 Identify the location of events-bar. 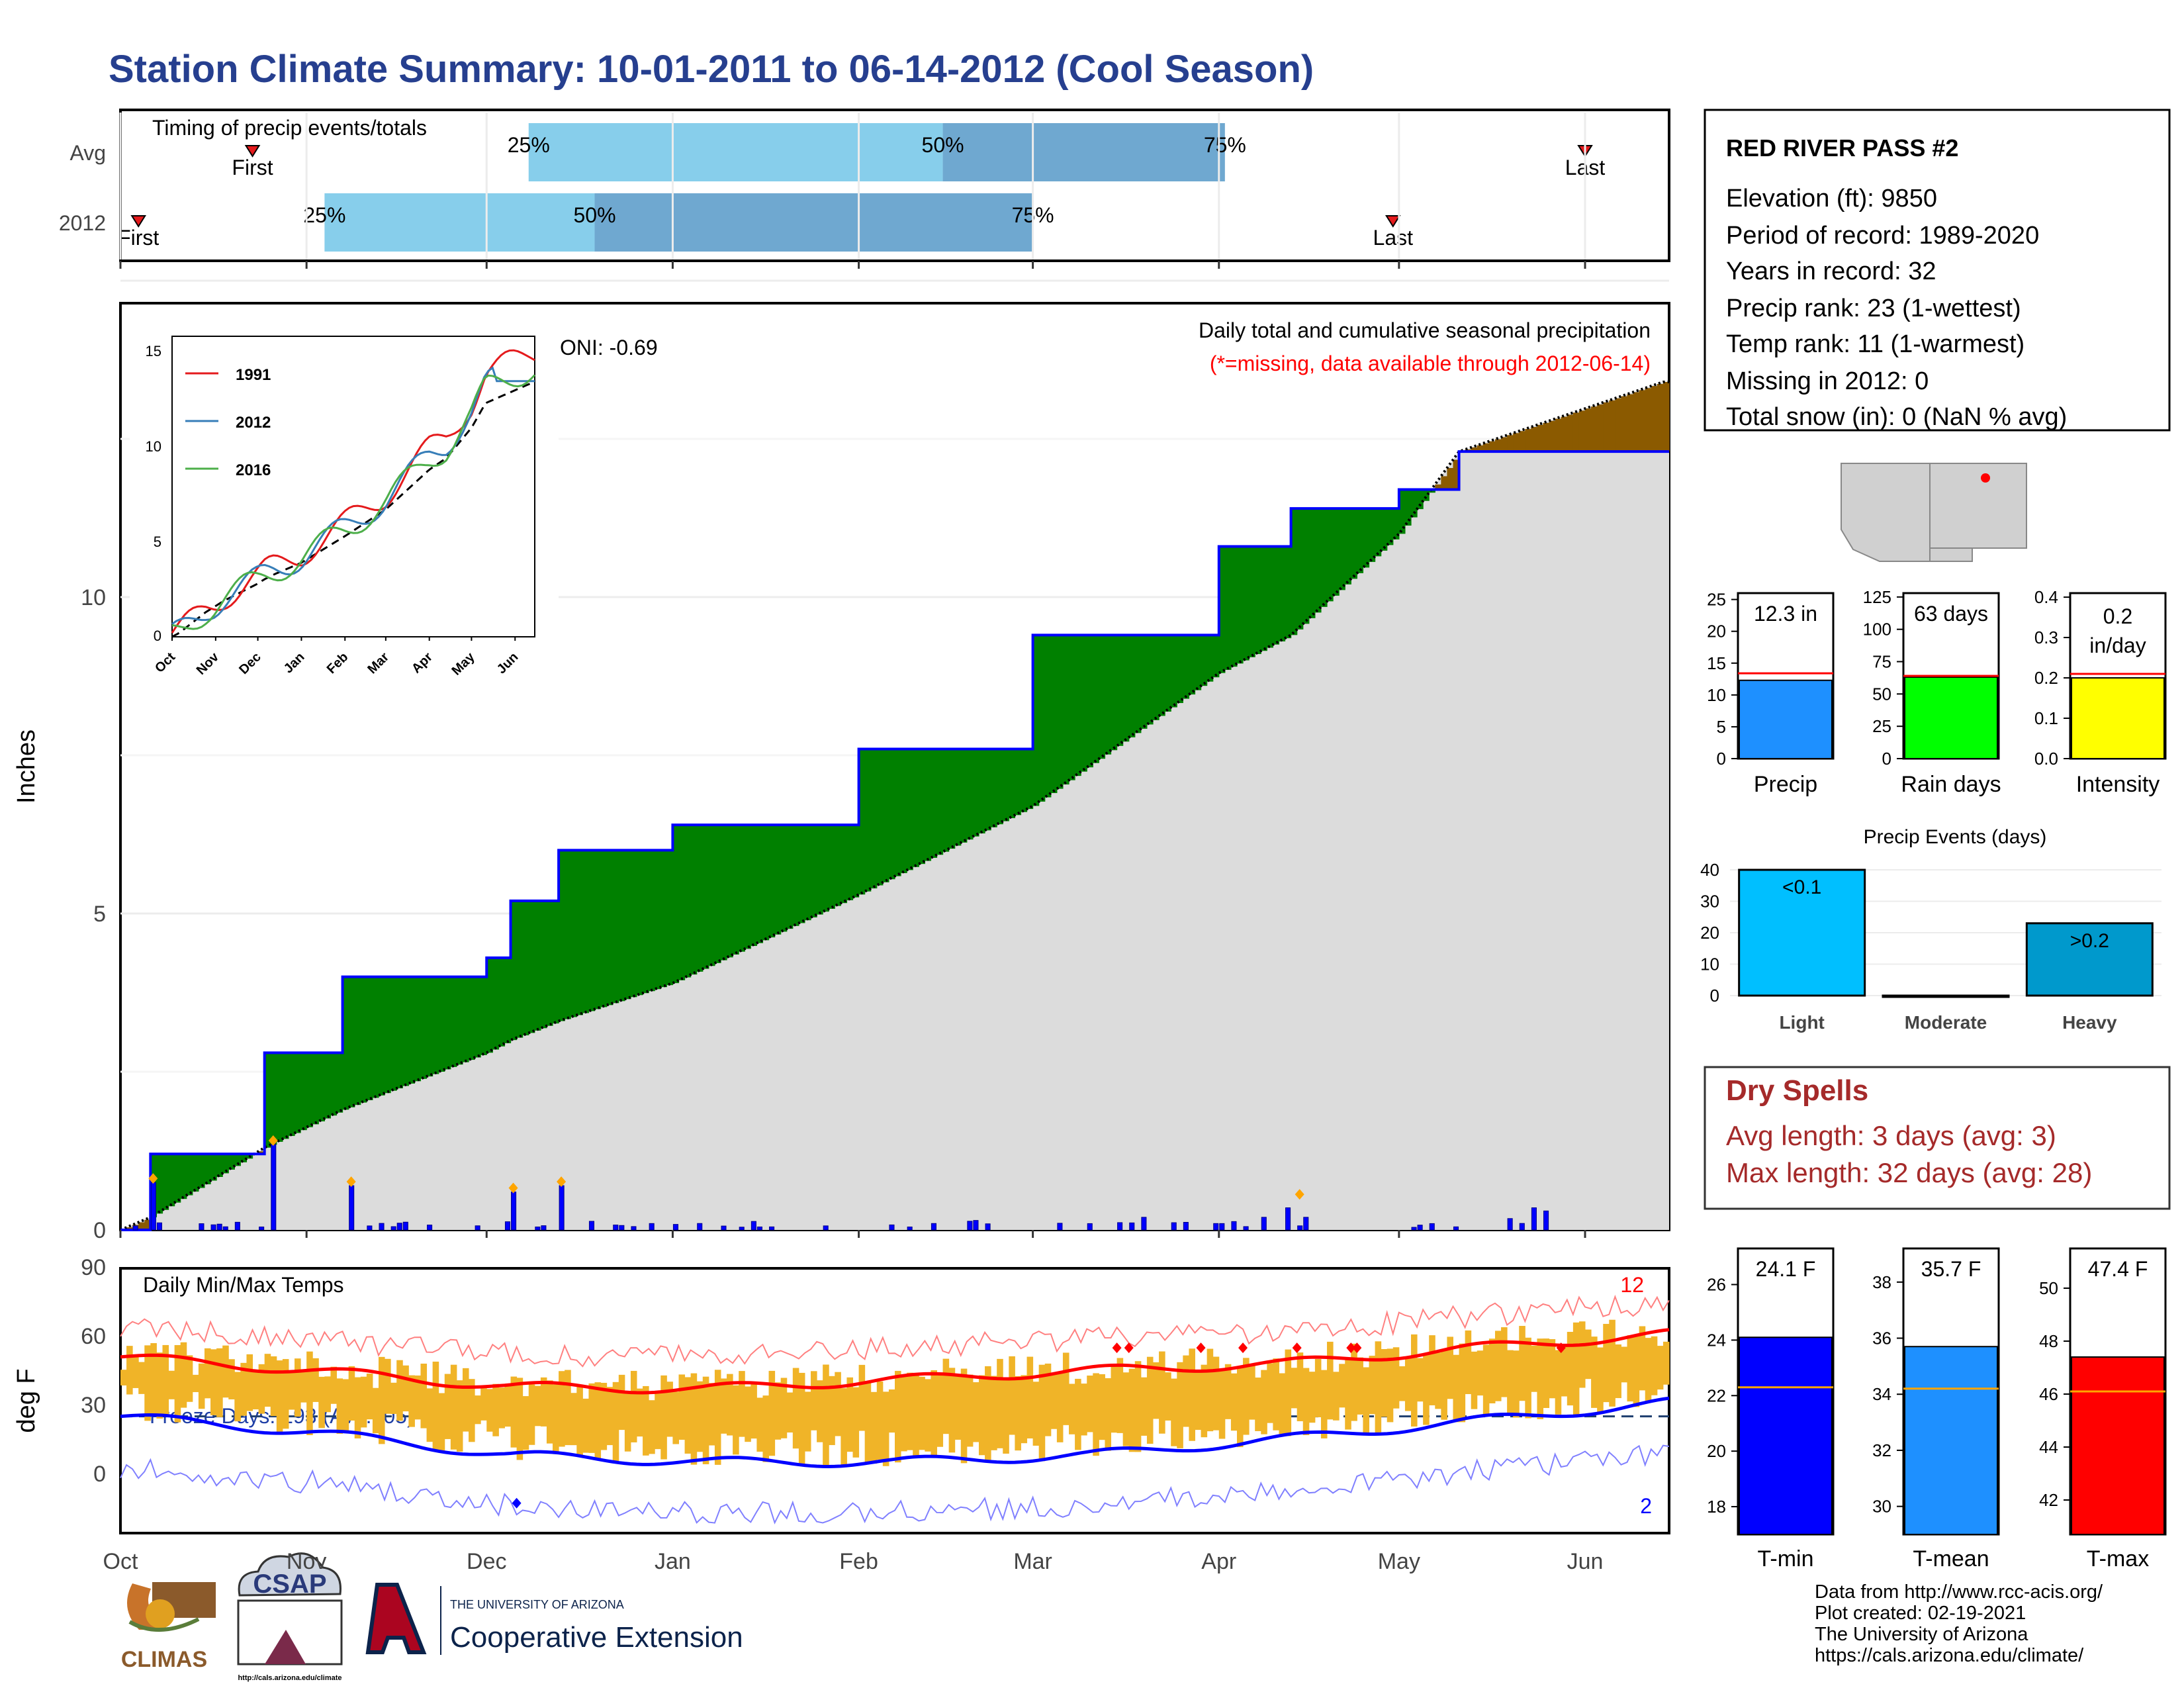
(1946, 996).